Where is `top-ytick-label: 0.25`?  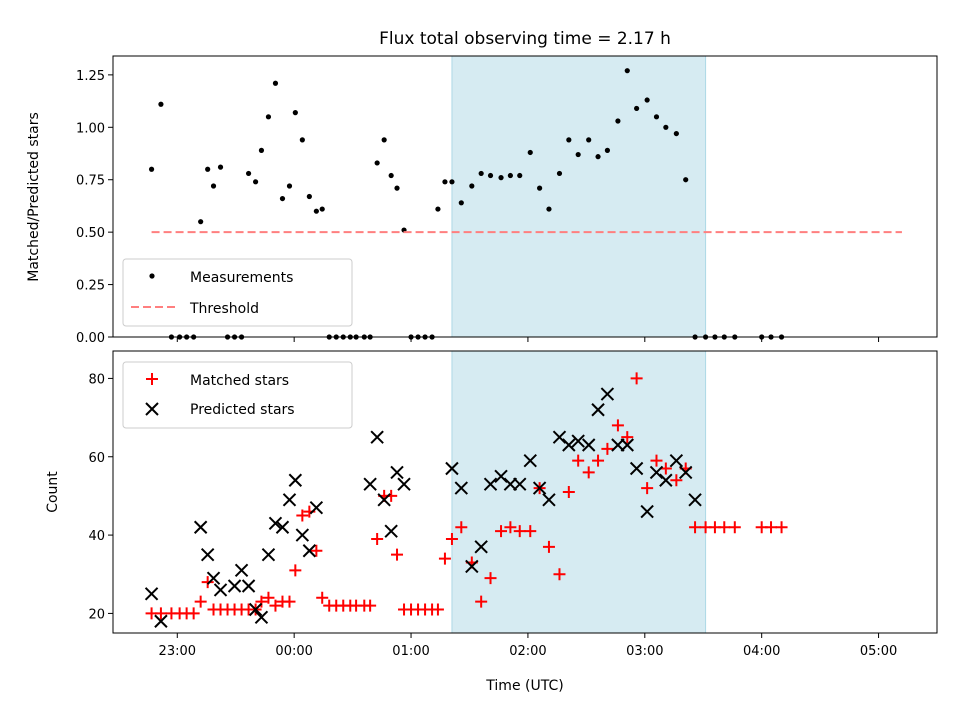 top-ytick-label: 0.25 is located at coordinates (90, 286).